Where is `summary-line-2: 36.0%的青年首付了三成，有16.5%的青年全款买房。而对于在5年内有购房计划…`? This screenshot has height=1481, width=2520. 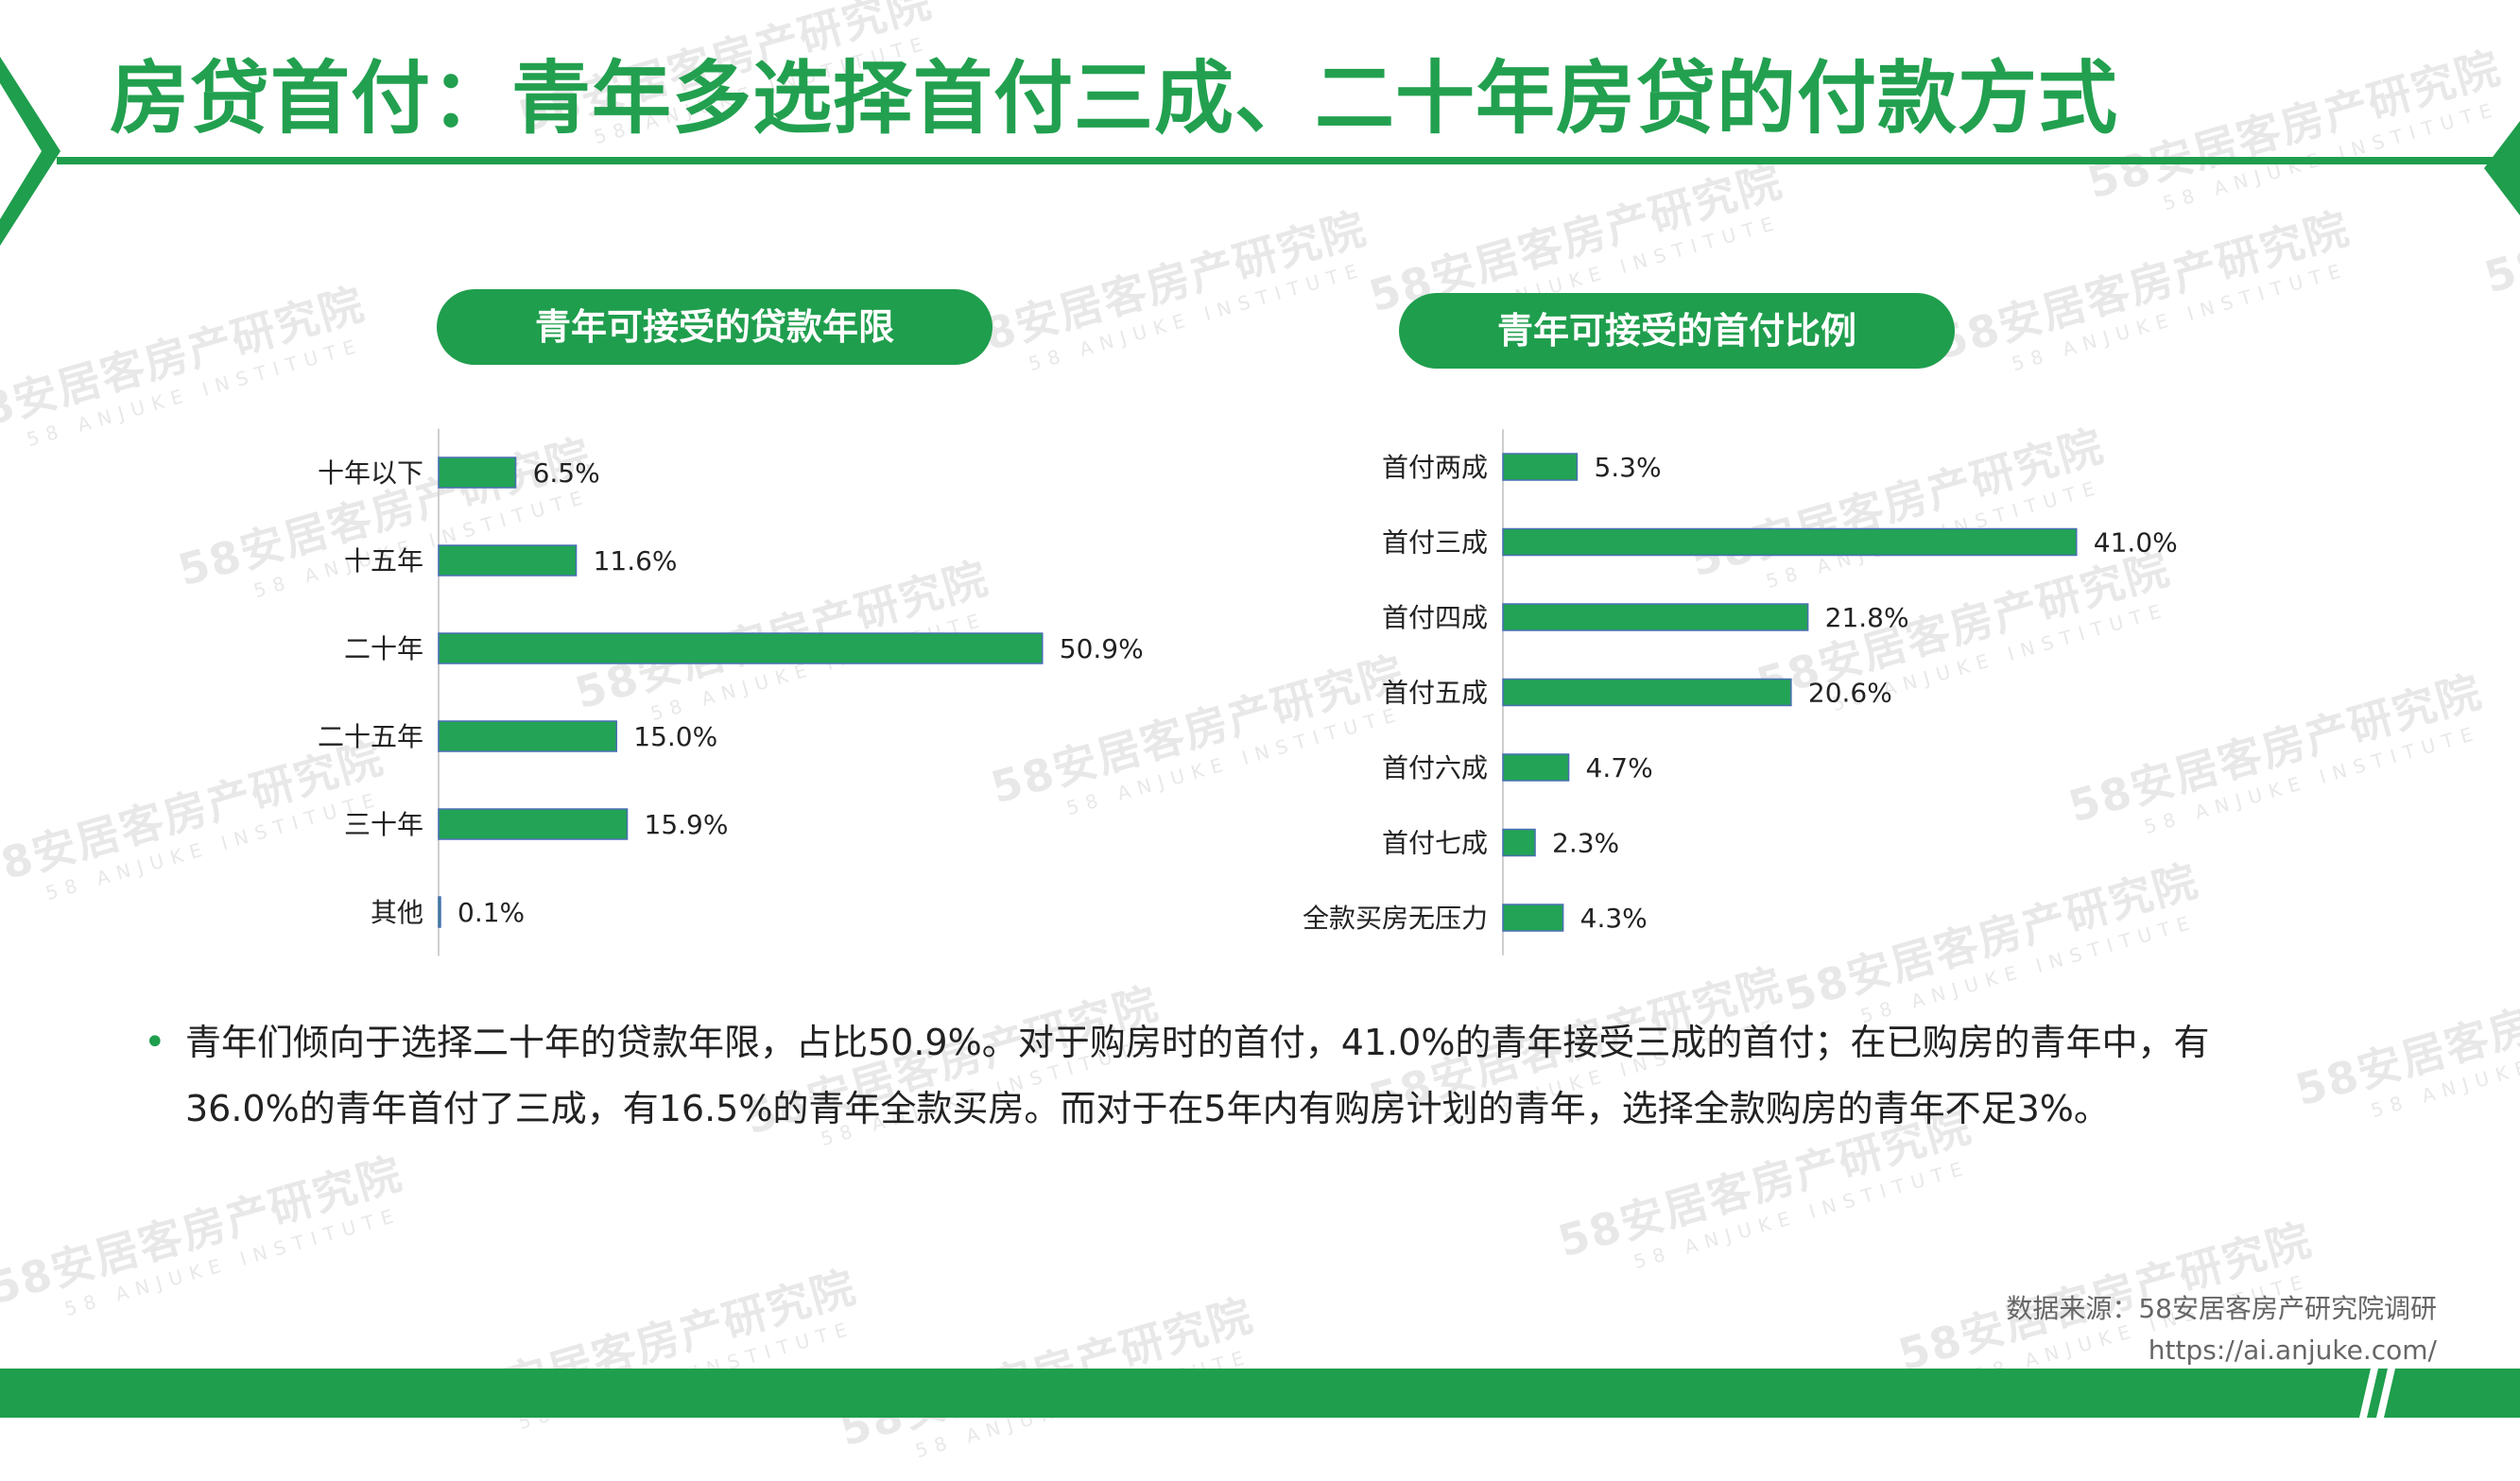
summary-line-2: 36.0%的青年首付了三成，有16.5%的青年全款买房。而对于在5年内有购房计划… is located at coordinates (1147, 1108).